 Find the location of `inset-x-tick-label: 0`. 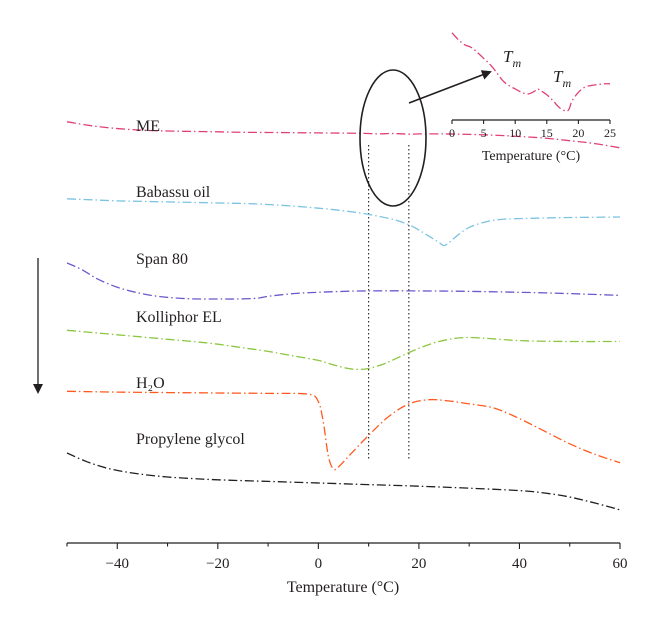

inset-x-tick-label: 0 is located at coordinates (452, 133).